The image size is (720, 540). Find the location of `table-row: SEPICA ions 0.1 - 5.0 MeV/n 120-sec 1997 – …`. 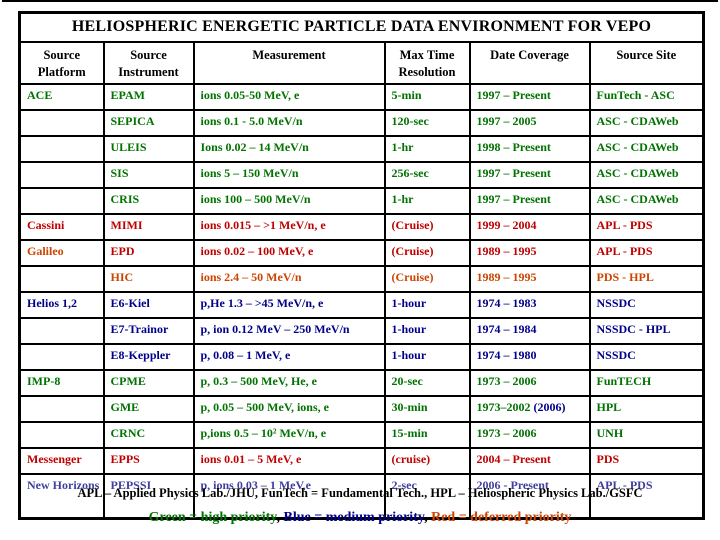

table-row: SEPICA ions 0.1 - 5.0 MeV/n 120-sec 1997 – … is located at coordinates (361, 123).